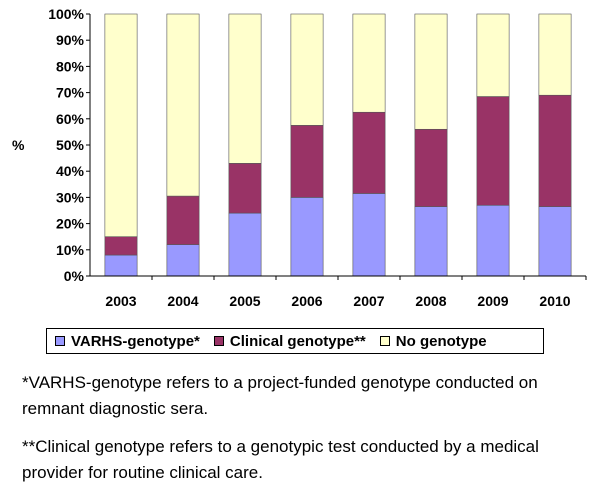  What do you see at coordinates (74, 276) in the screenshot?
I see `y-tick-label: 0%` at bounding box center [74, 276].